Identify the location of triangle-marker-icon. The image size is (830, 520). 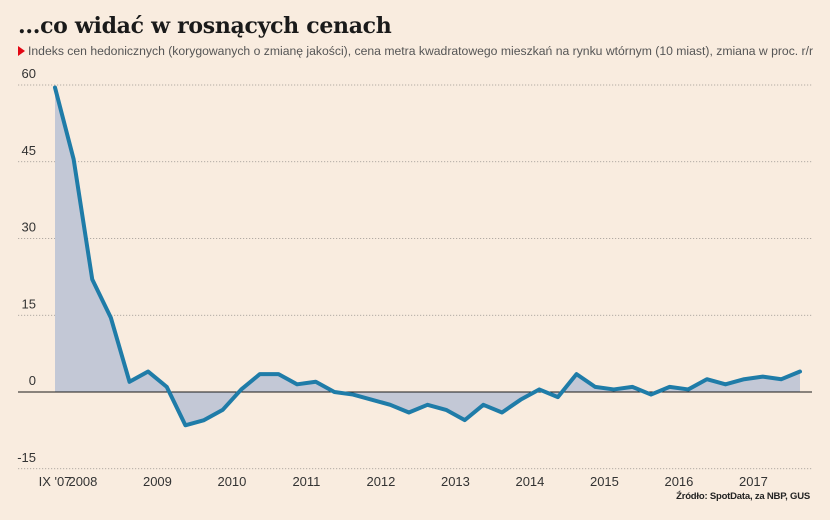
(21, 51).